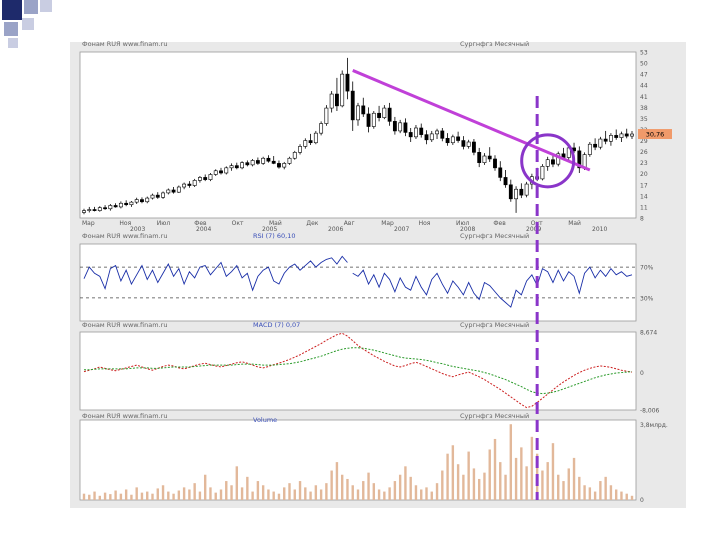  I want to click on price-y-tick-5: 38, so click(644, 108).